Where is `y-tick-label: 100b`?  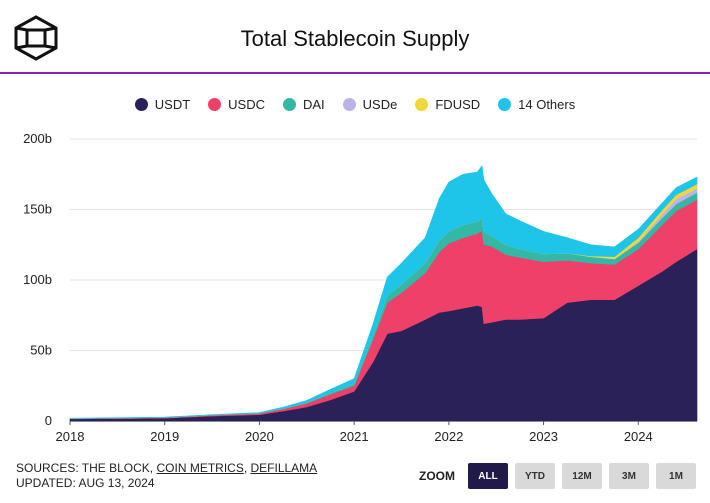
y-tick-label: 100b is located at coordinates (37, 279).